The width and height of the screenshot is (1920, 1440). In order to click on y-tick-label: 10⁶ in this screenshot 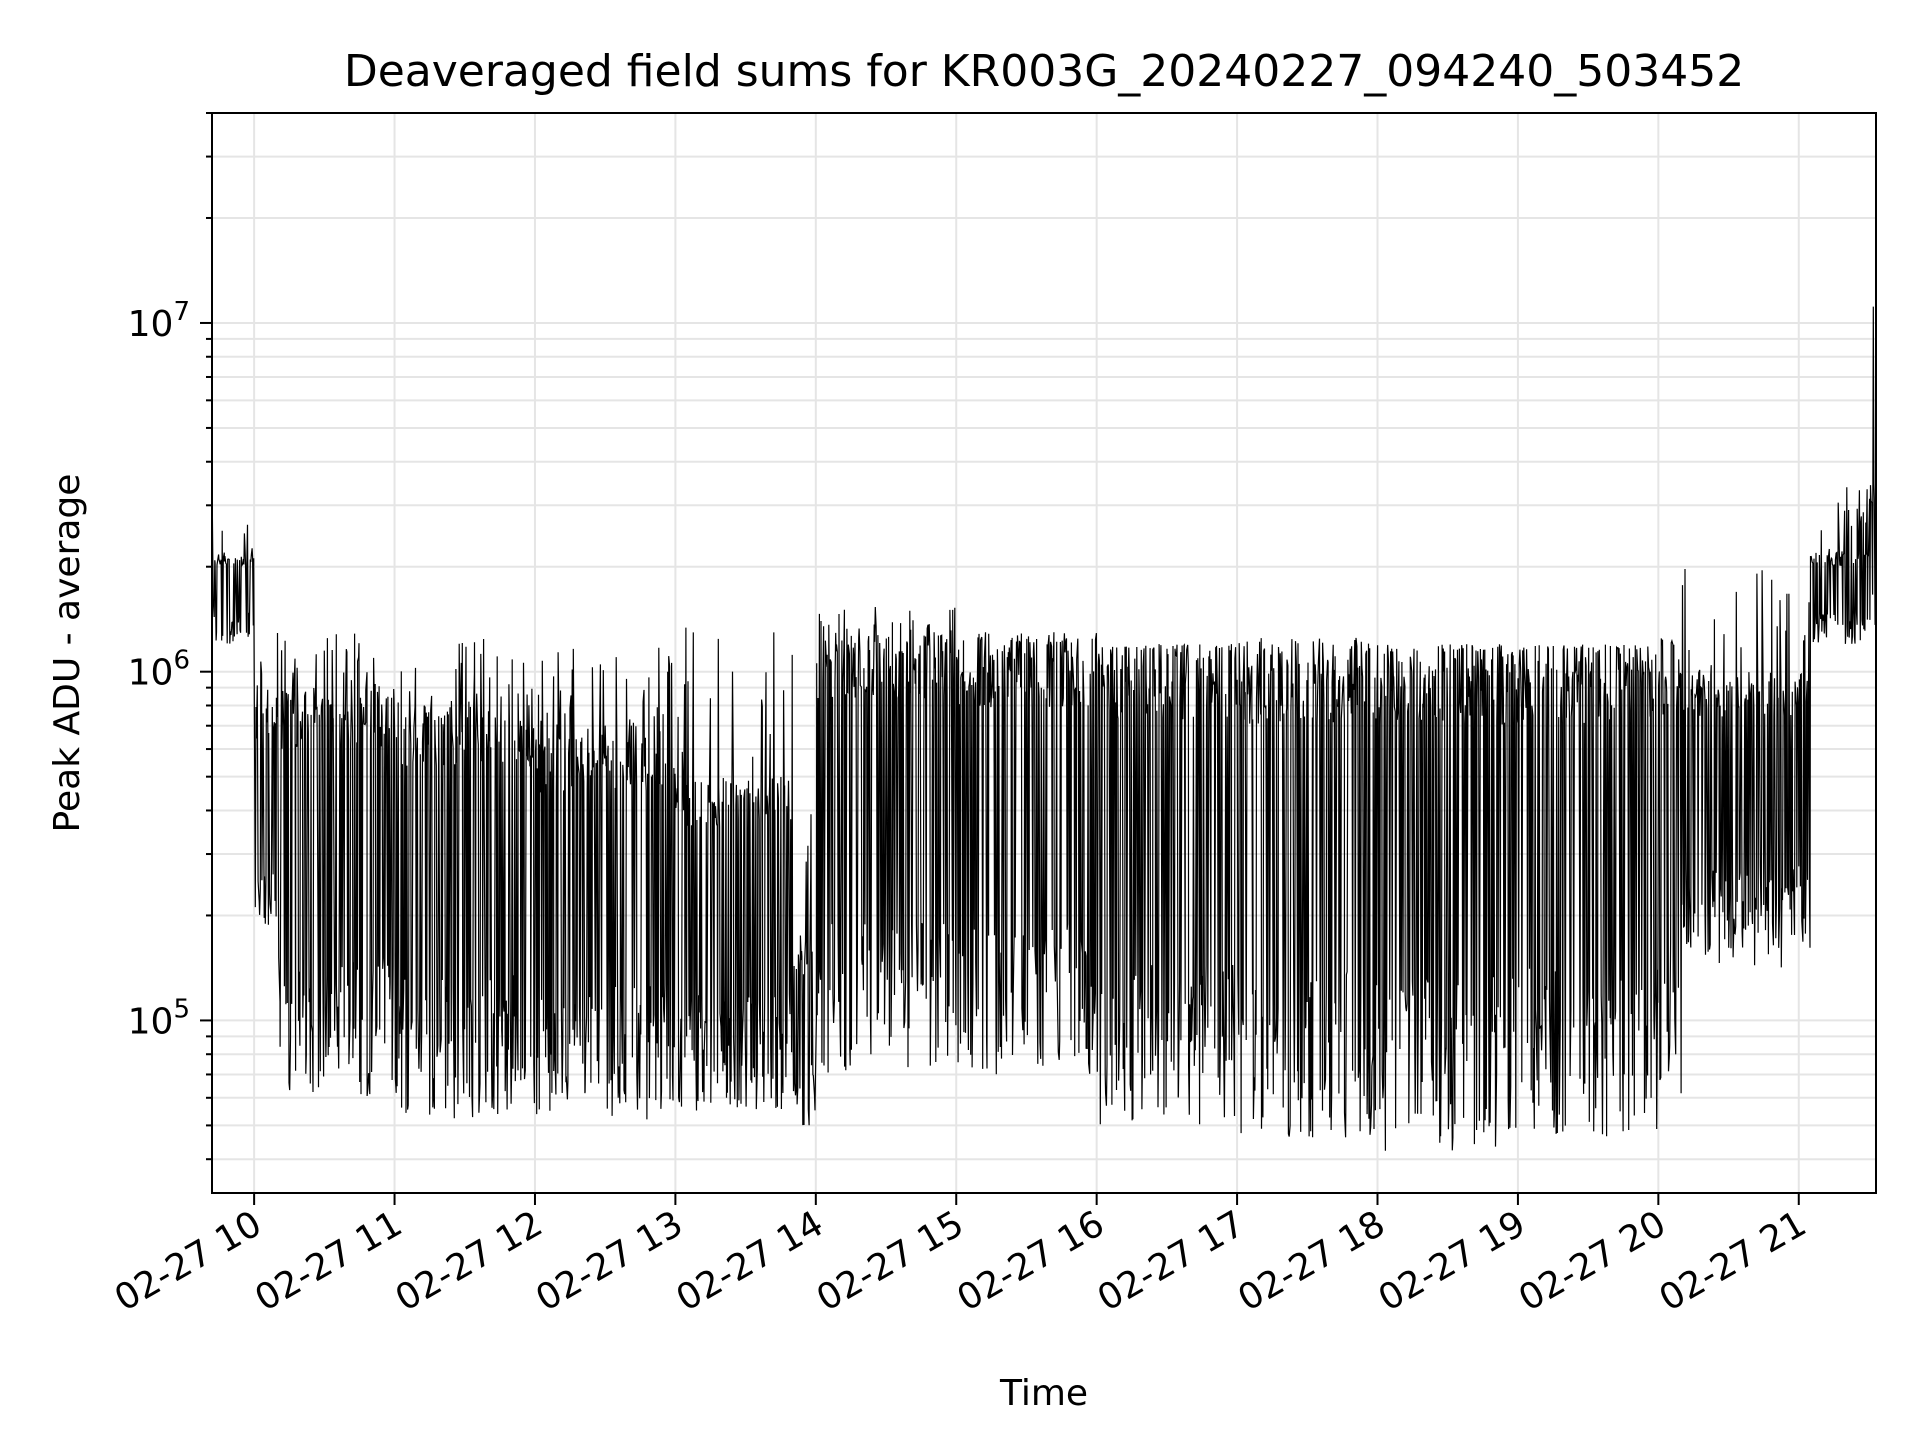, I will do `click(159, 670)`.